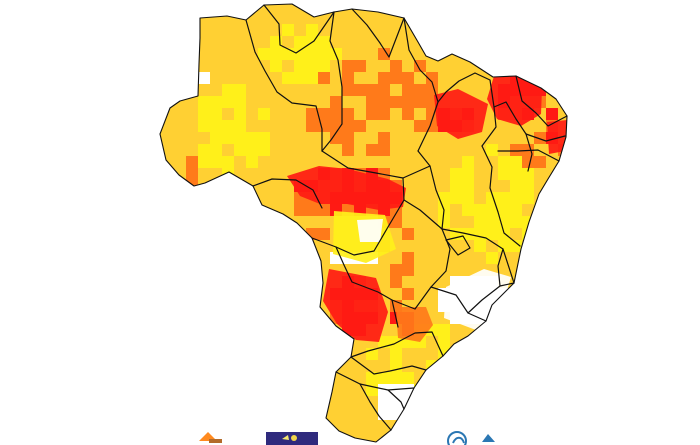 This screenshot has height=445, width=700. Describe the element at coordinates (397, 344) in the screenshot. I see `border-parana` at that location.